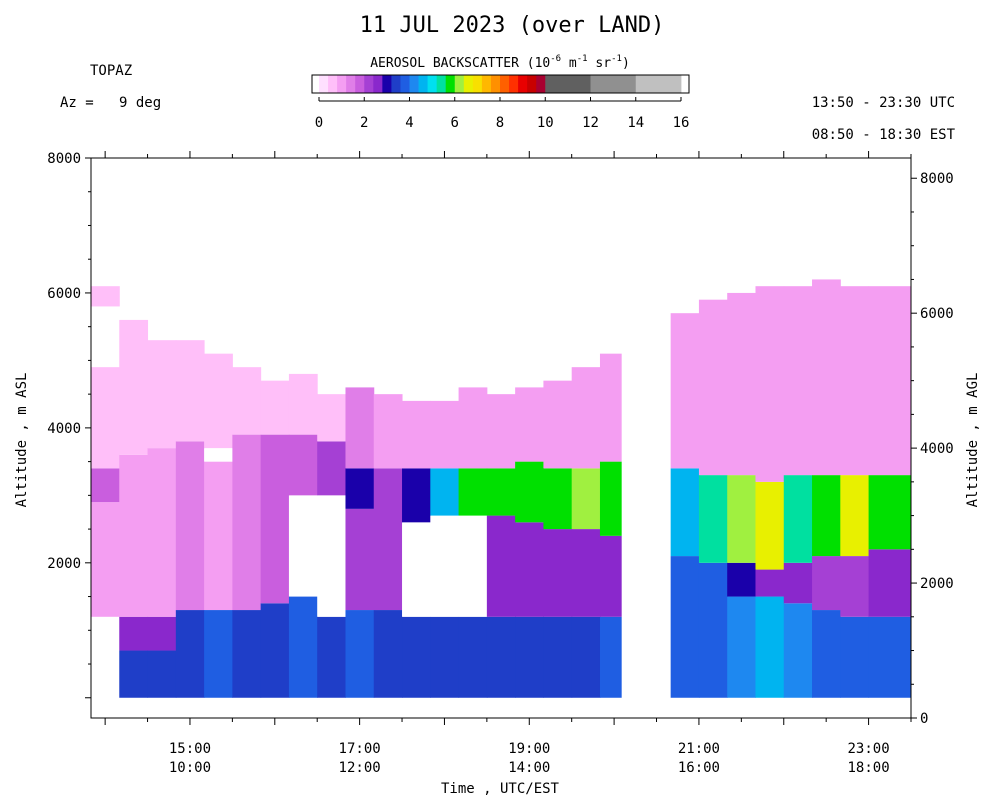  What do you see at coordinates (500, 123) in the screenshot?
I see `colorbar-tick-label-4: 8` at bounding box center [500, 123].